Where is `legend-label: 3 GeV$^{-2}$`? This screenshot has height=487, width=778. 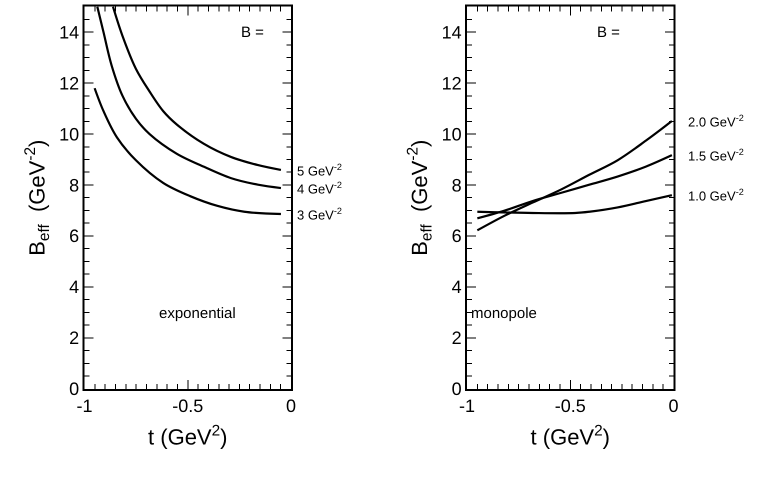 legend-label: 3 GeV$^{-2}$ is located at coordinates (319, 214).